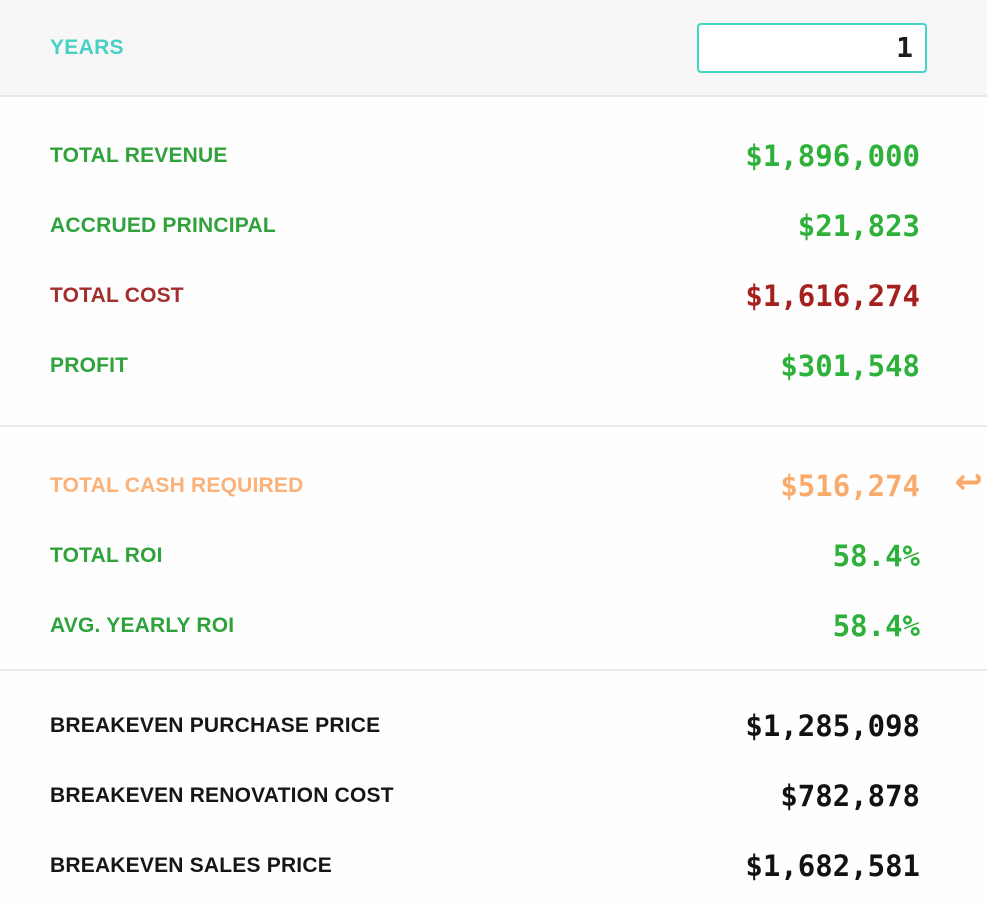 Image resolution: width=987 pixels, height=901 pixels. I want to click on breakeven-sales-price-label: BREAKEVEN SALES PRICE, so click(191, 865).